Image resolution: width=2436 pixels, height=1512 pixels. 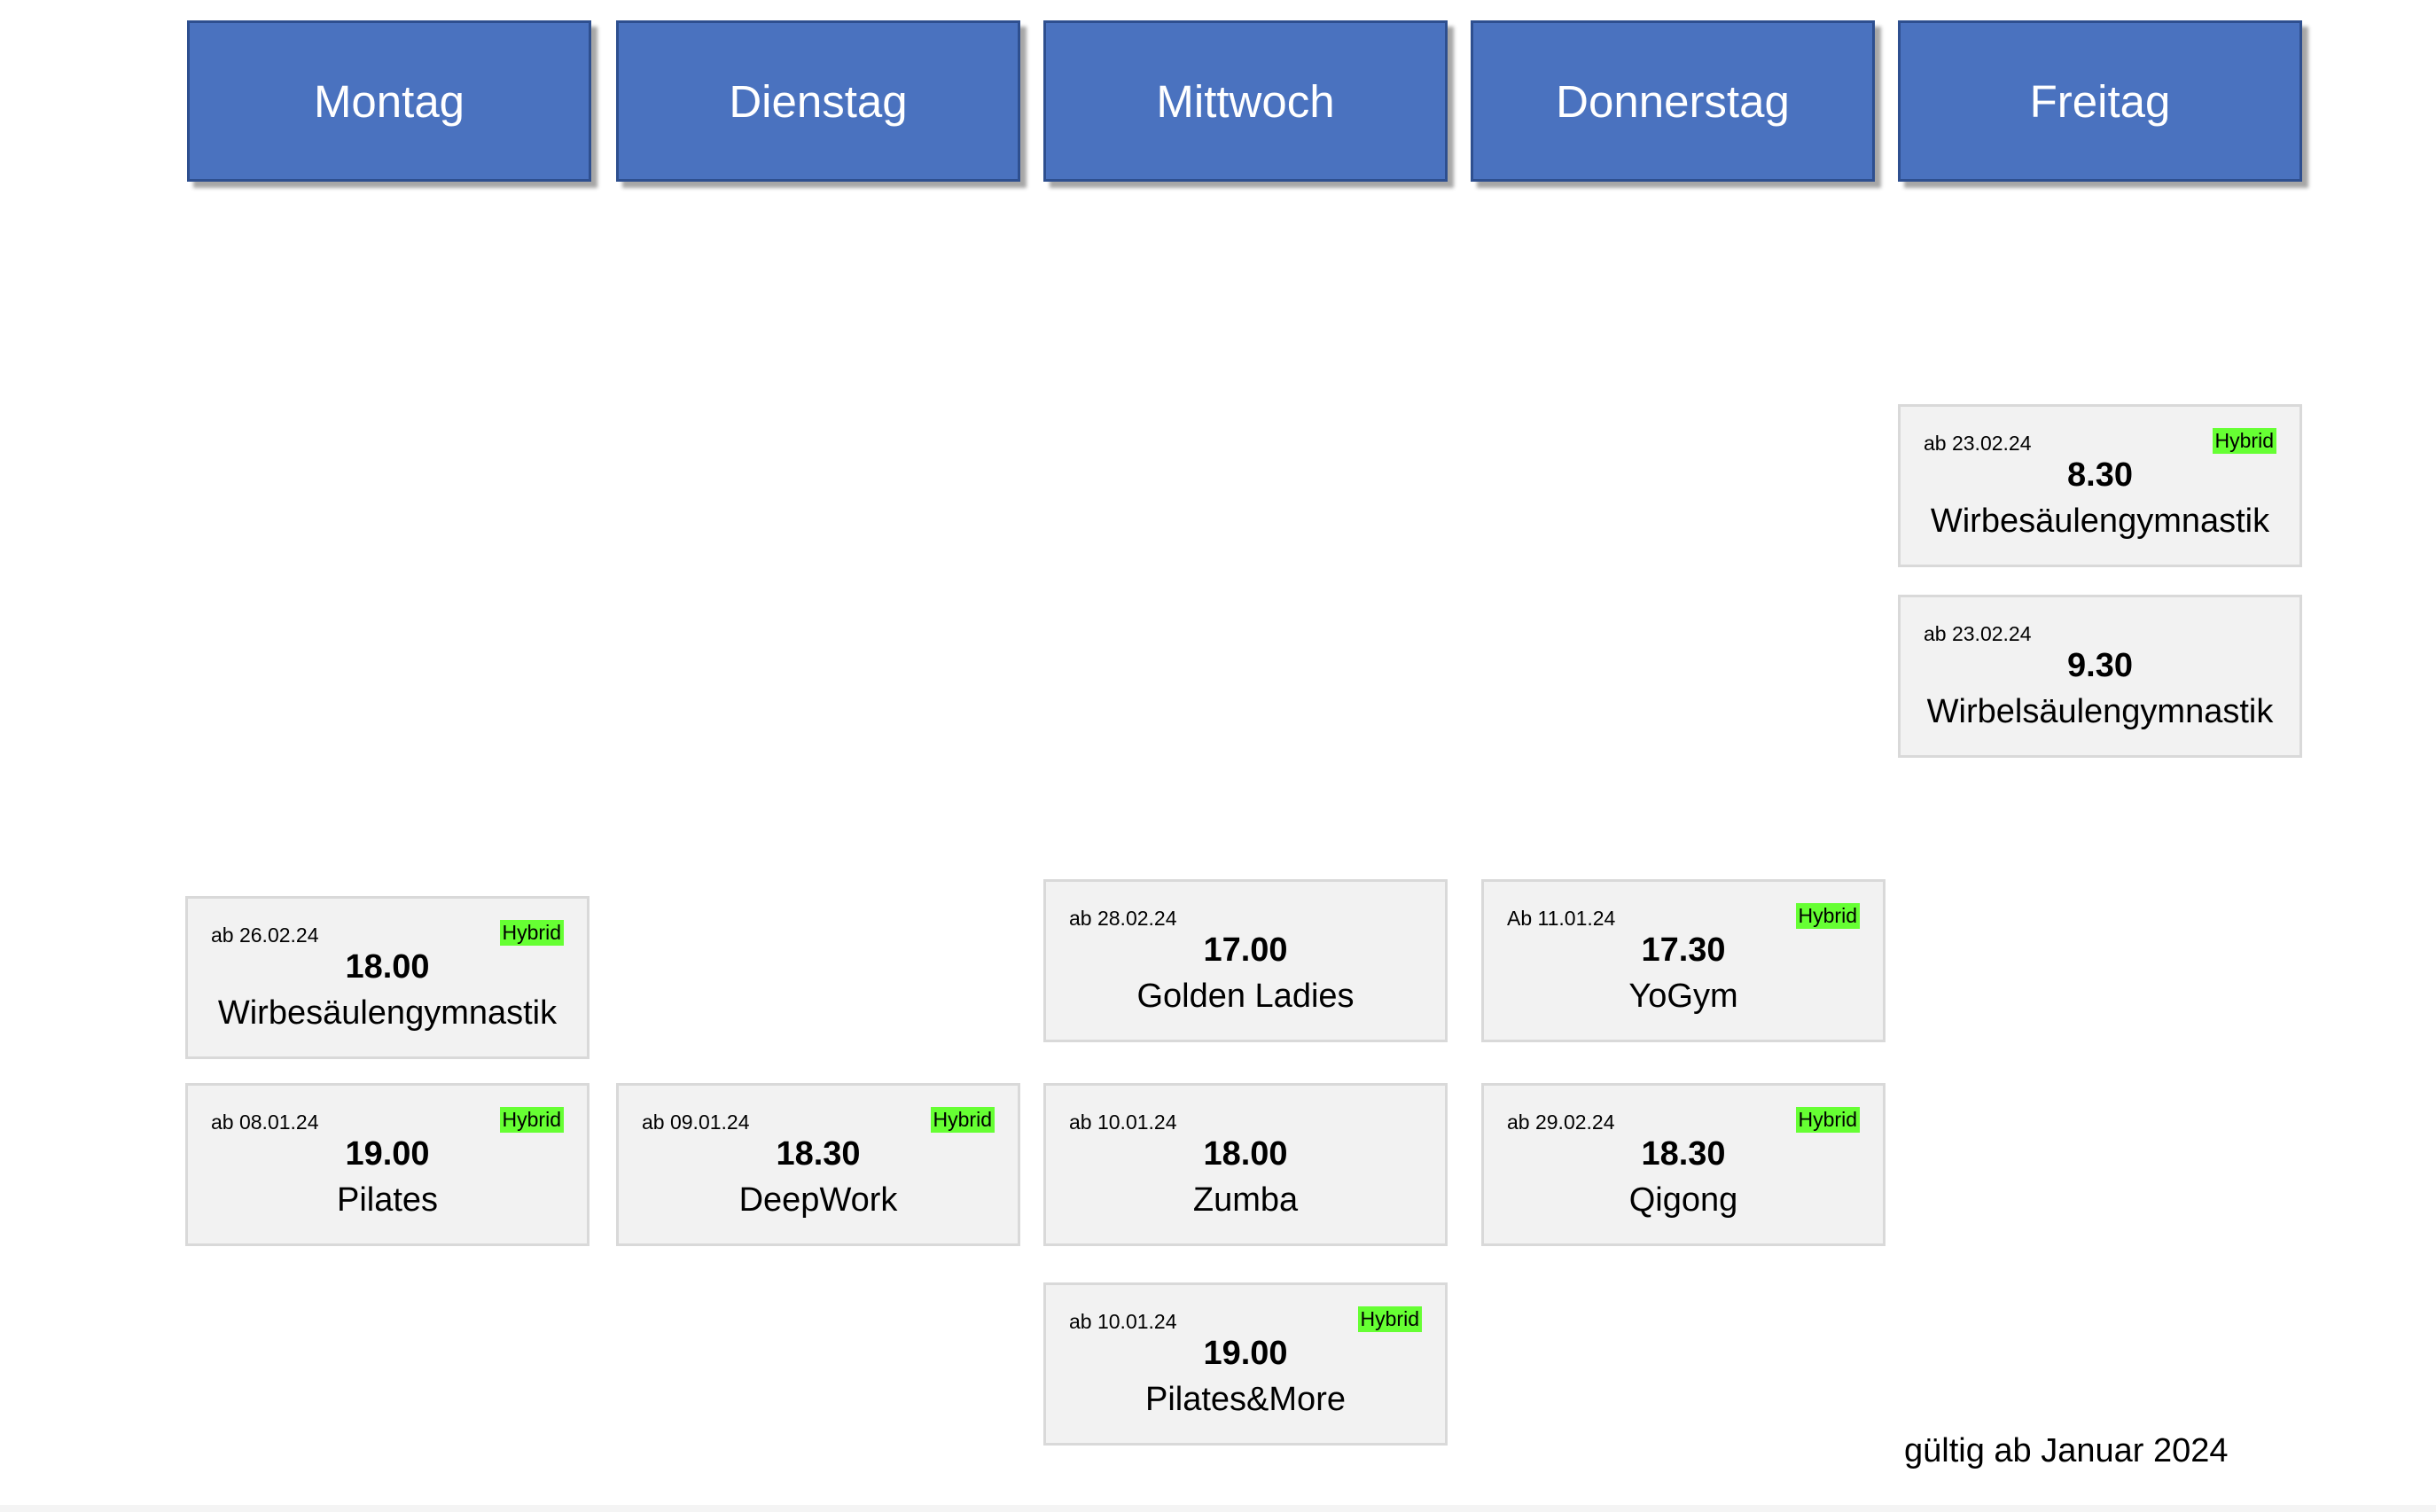 I want to click on class-card: ab 29.02.24 Hybrid 18.30 Qigong, so click(x=1683, y=1165).